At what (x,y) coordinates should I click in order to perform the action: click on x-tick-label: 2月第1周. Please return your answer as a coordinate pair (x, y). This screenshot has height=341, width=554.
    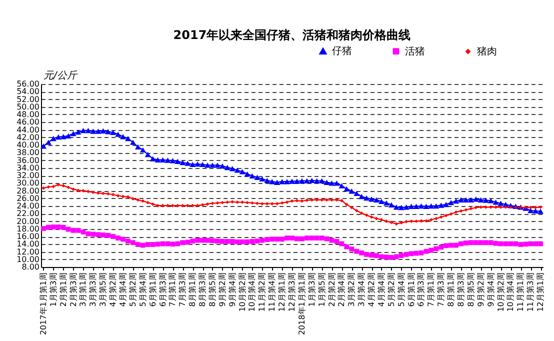
    Looking at the image, I should click on (63, 289).